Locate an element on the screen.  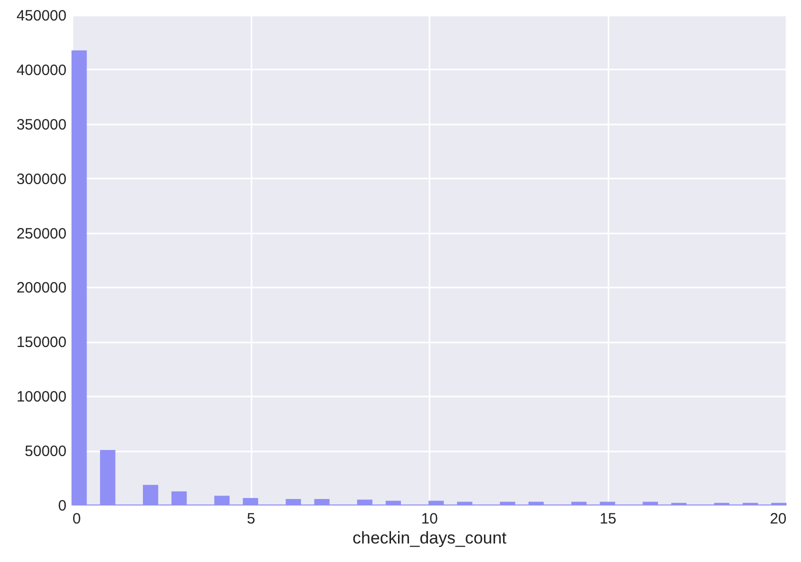
y-tick-label: 150000 is located at coordinates (41, 343).